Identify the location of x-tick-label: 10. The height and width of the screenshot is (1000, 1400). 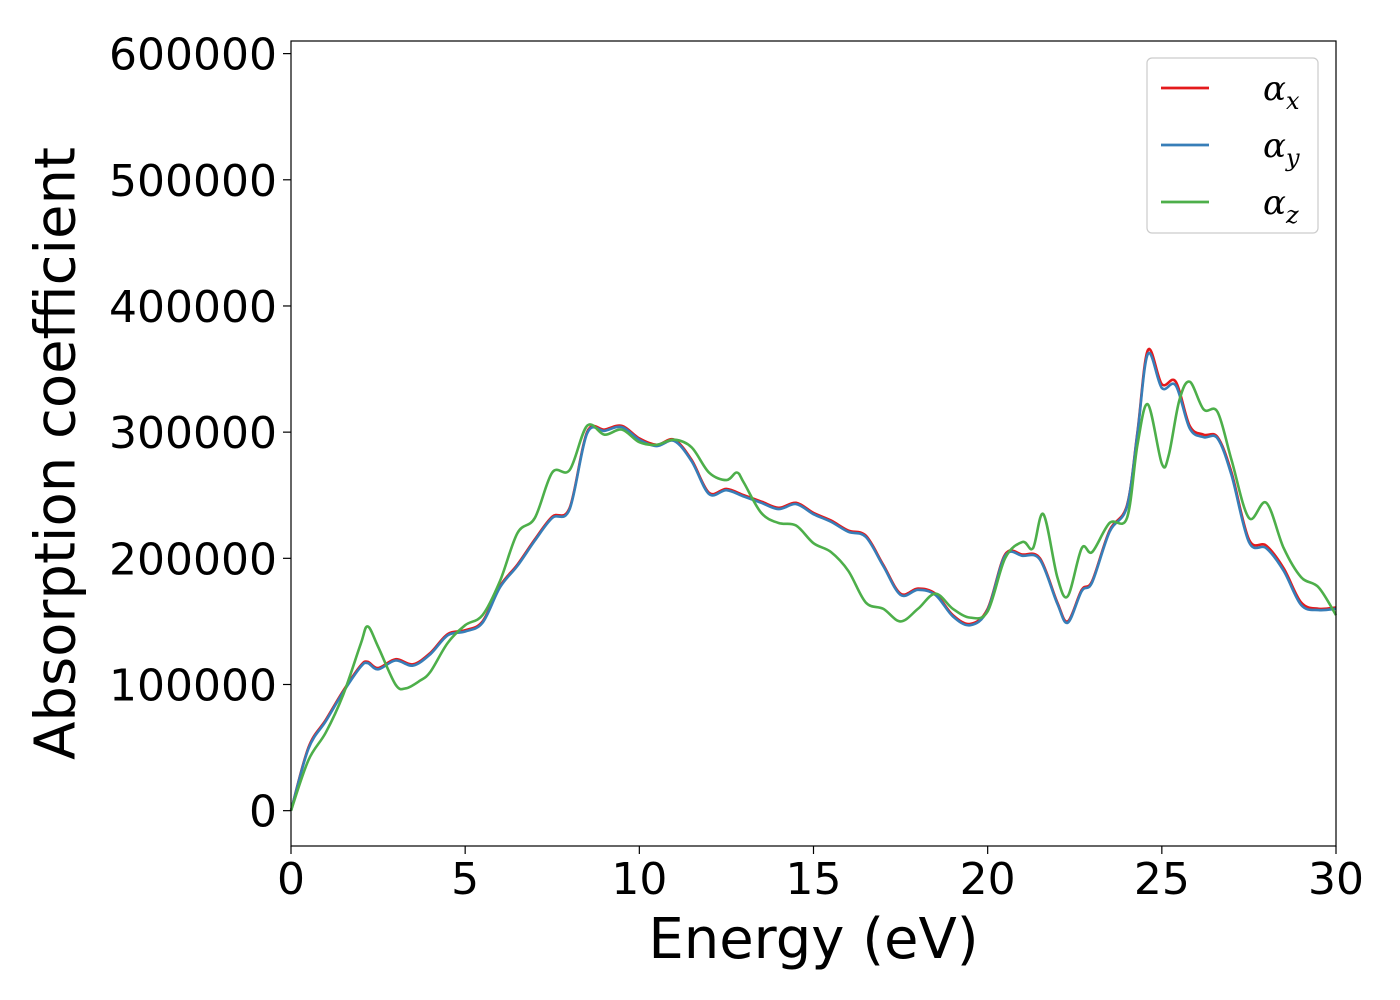
(639, 879).